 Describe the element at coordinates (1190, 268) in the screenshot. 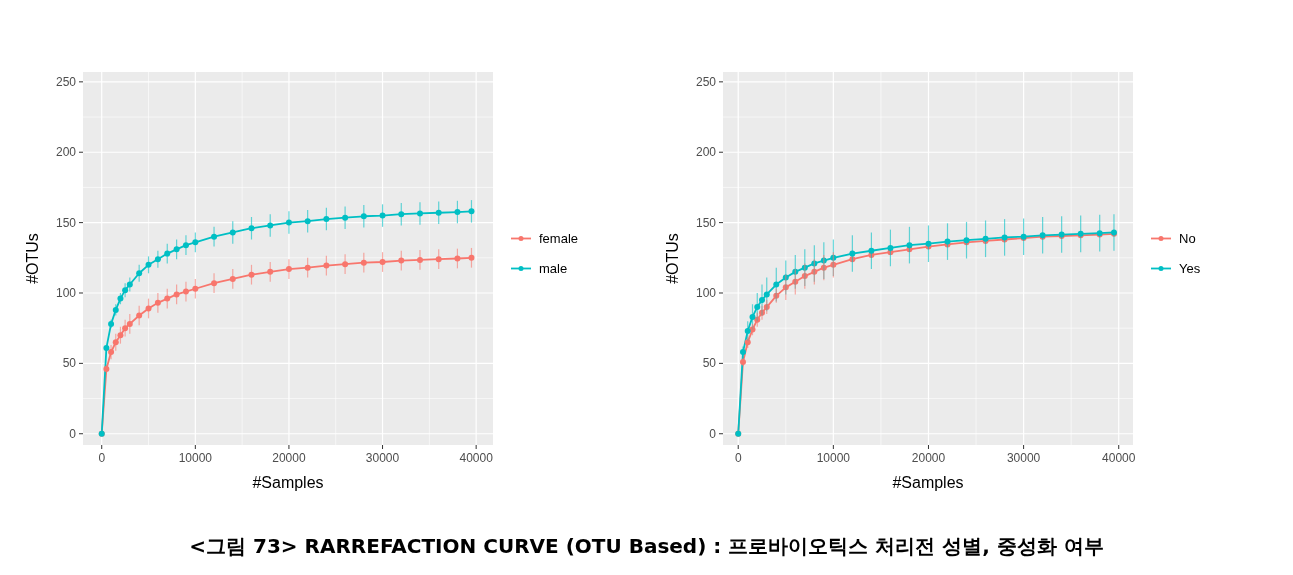

I see `legend-label: Yes` at that location.